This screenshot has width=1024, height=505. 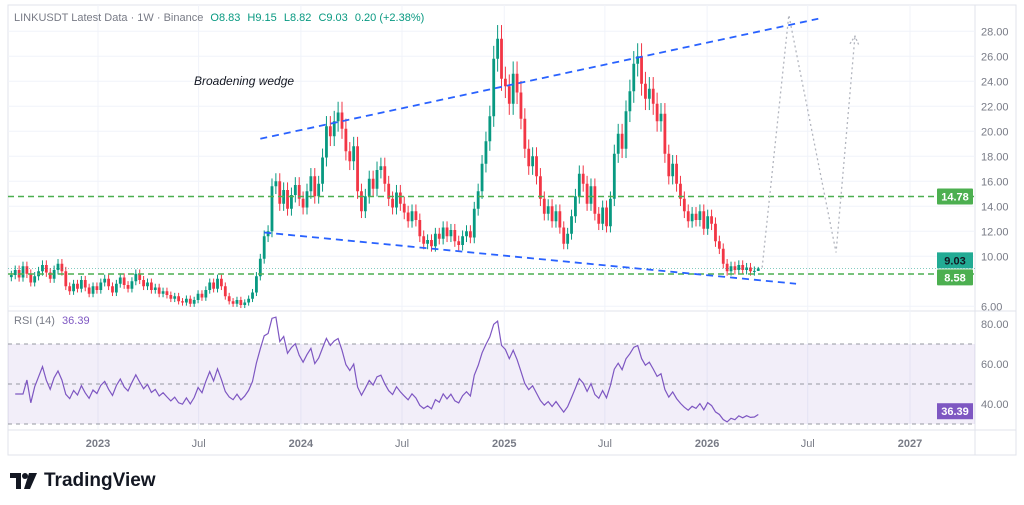 I want to click on rsi-tick-label: 80.00, so click(x=995, y=325).